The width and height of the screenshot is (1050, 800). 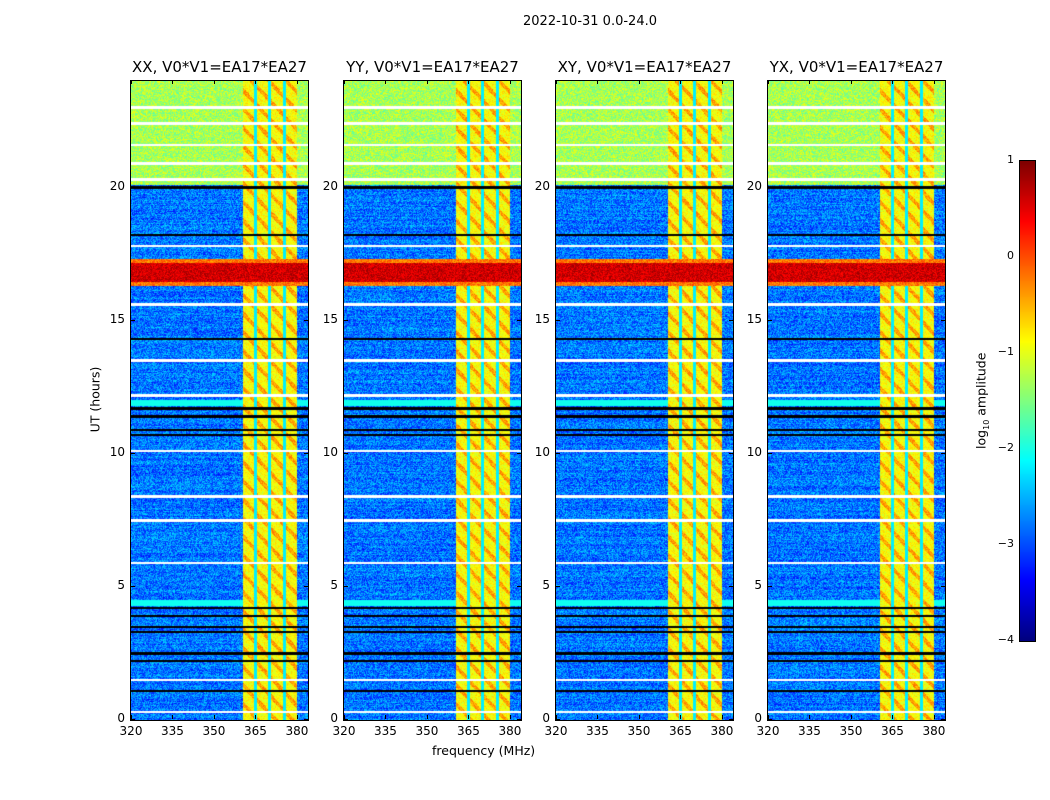 I want to click on colorbar-tick-label: 0, so click(x=1010, y=255).